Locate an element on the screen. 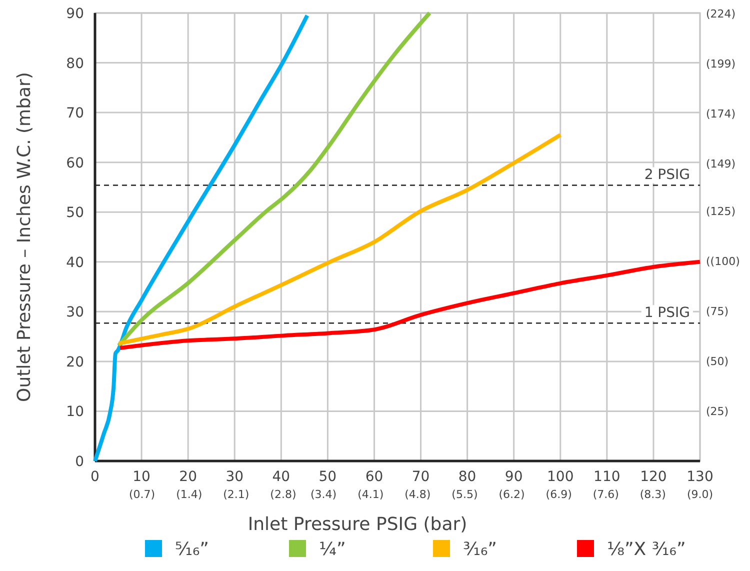 The image size is (750, 571). x2-tick-label: (2.8) is located at coordinates (283, 494).